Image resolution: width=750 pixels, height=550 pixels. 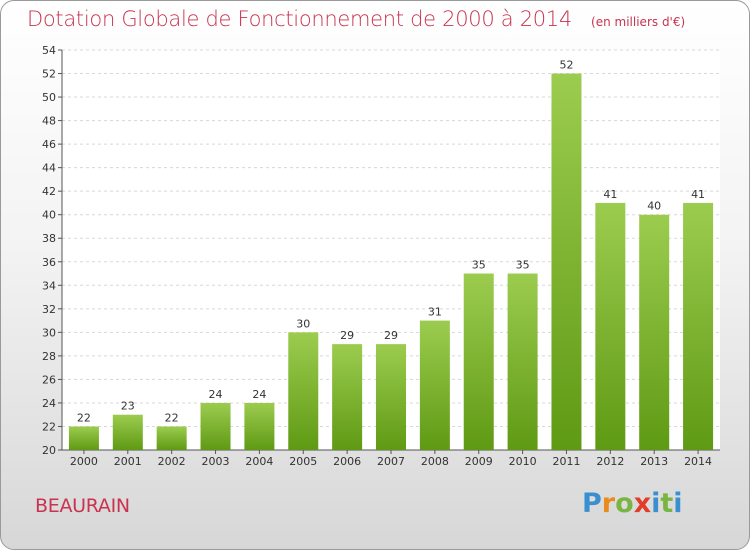 I want to click on y-tick-label: 22, so click(x=49, y=426).